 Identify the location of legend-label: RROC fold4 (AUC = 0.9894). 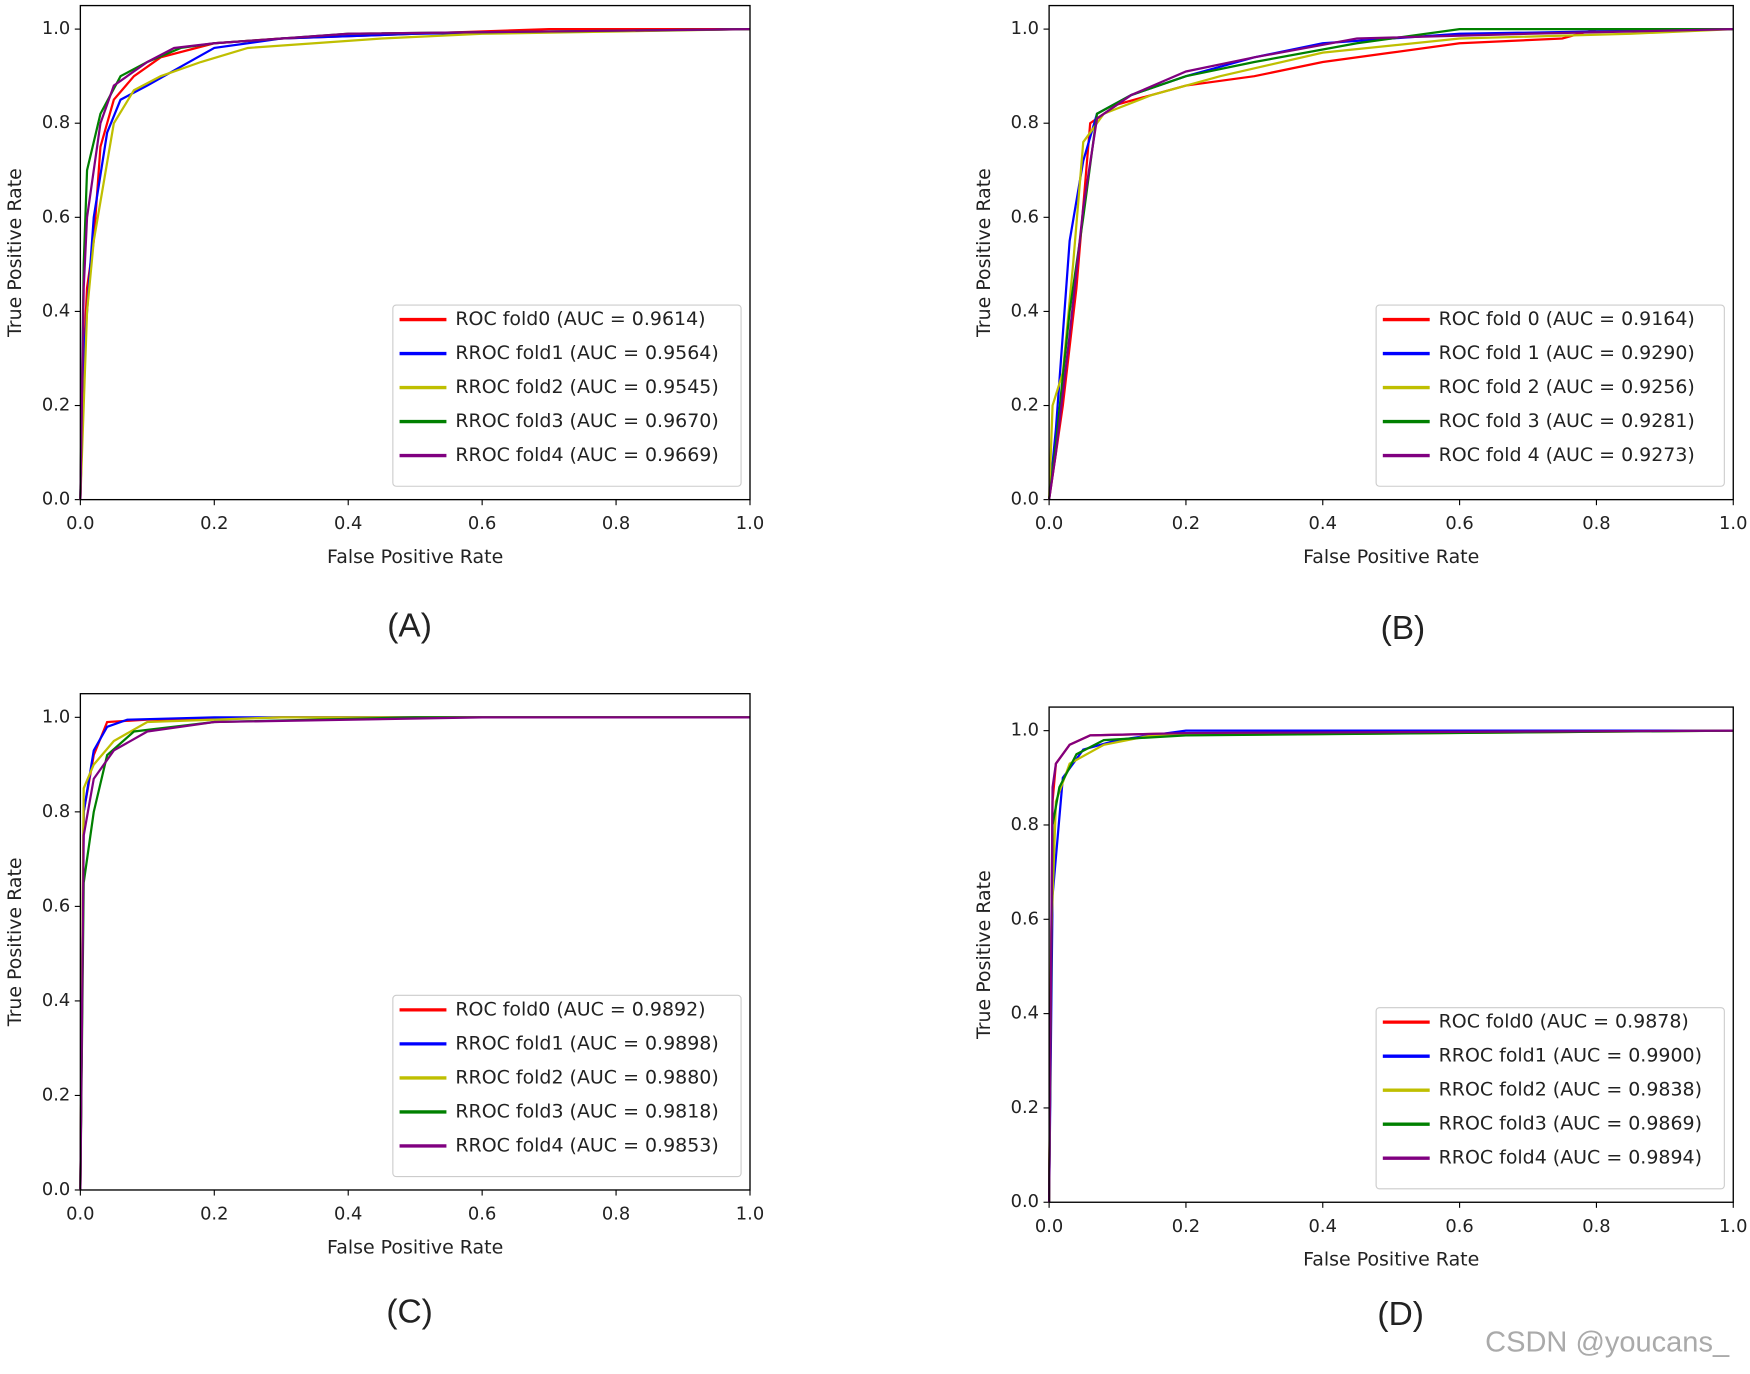
(1570, 1158).